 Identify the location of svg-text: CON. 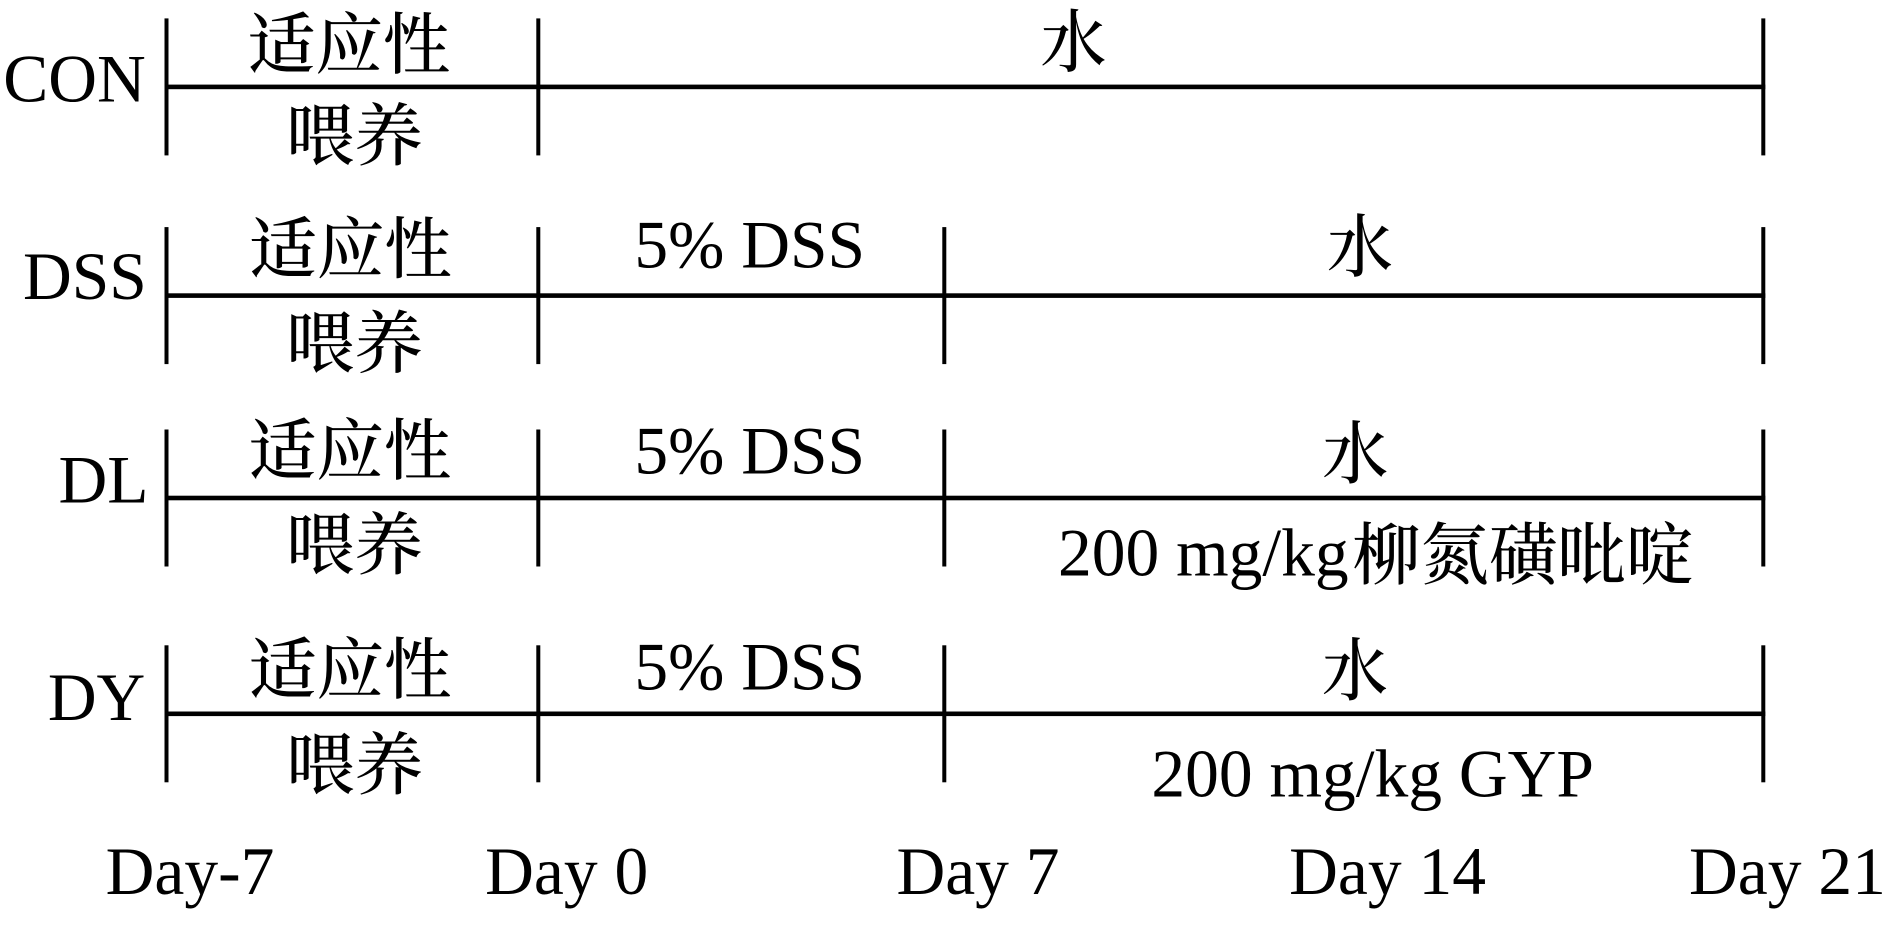
(74, 79).